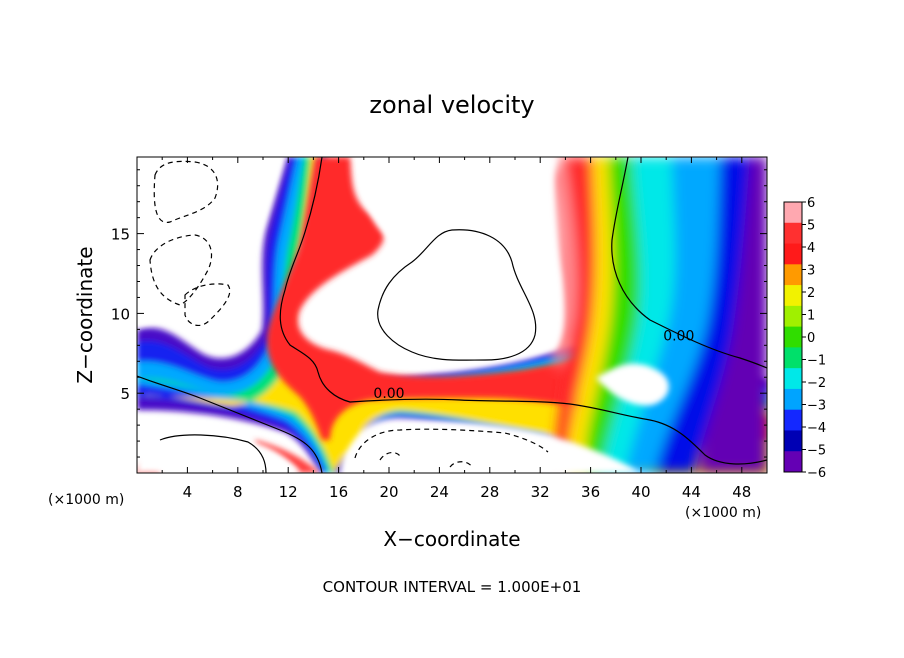 This screenshot has height=658, width=904. Describe the element at coordinates (213, 453) in the screenshot. I see `zero-contour-bottom-left` at that location.